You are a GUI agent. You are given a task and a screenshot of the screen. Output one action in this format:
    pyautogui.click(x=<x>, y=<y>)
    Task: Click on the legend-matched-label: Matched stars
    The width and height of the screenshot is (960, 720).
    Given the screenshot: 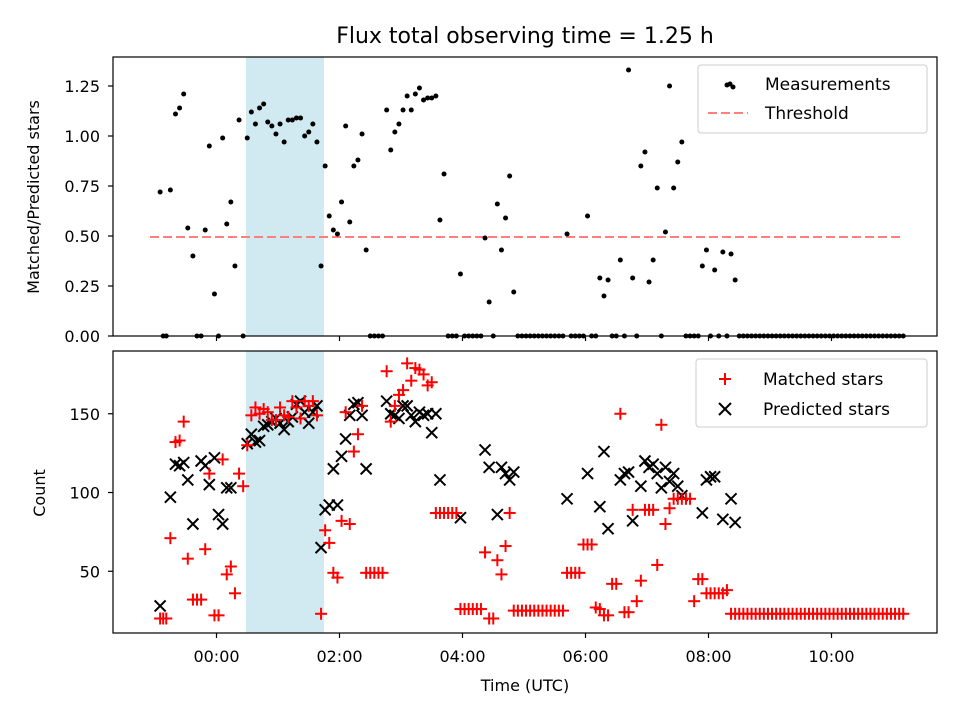 What is the action you would take?
    pyautogui.click(x=823, y=380)
    